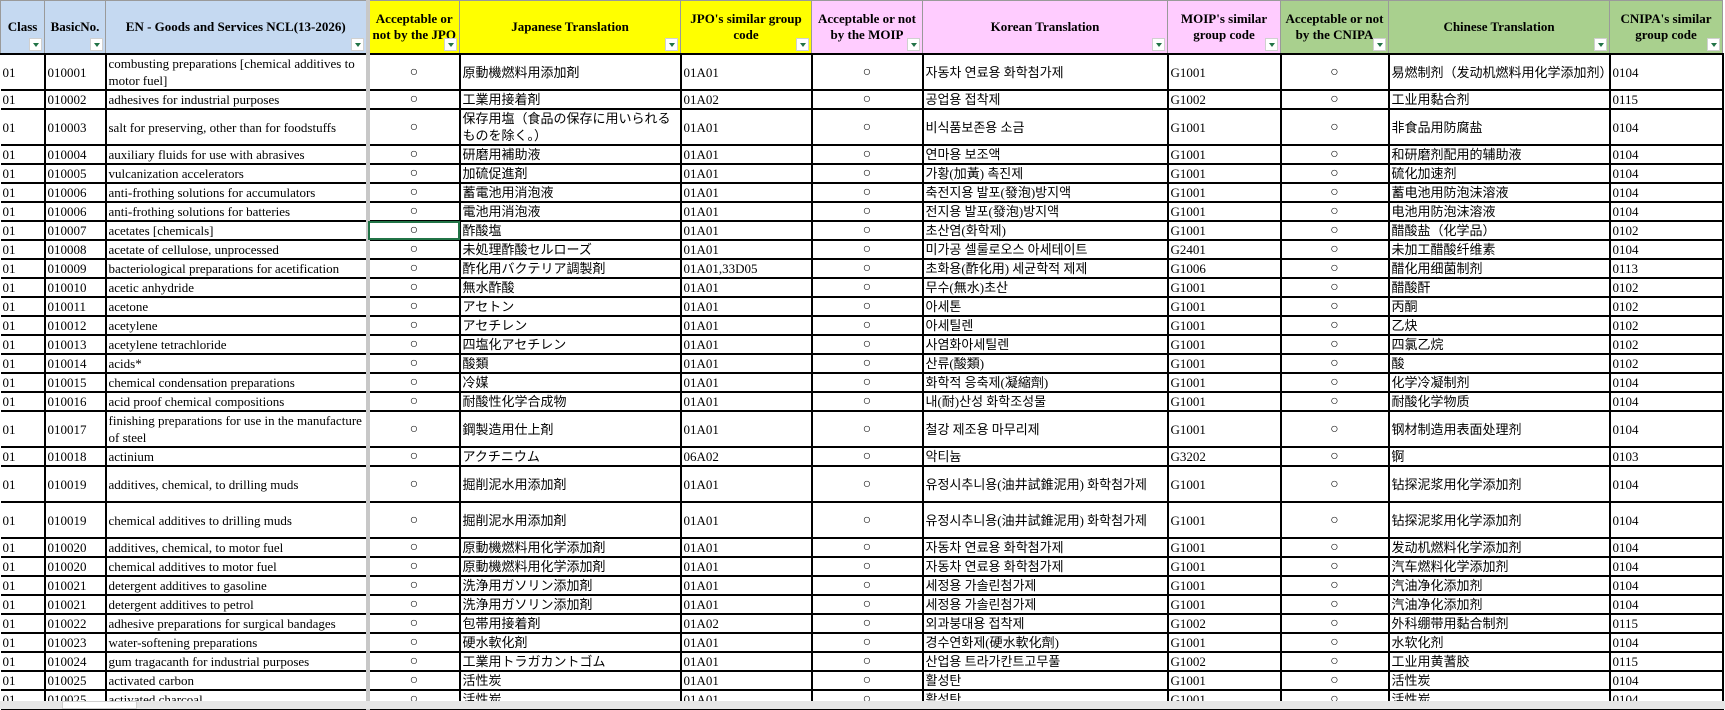  I want to click on cell-cnipa-group-code: 0115, so click(1666, 100).